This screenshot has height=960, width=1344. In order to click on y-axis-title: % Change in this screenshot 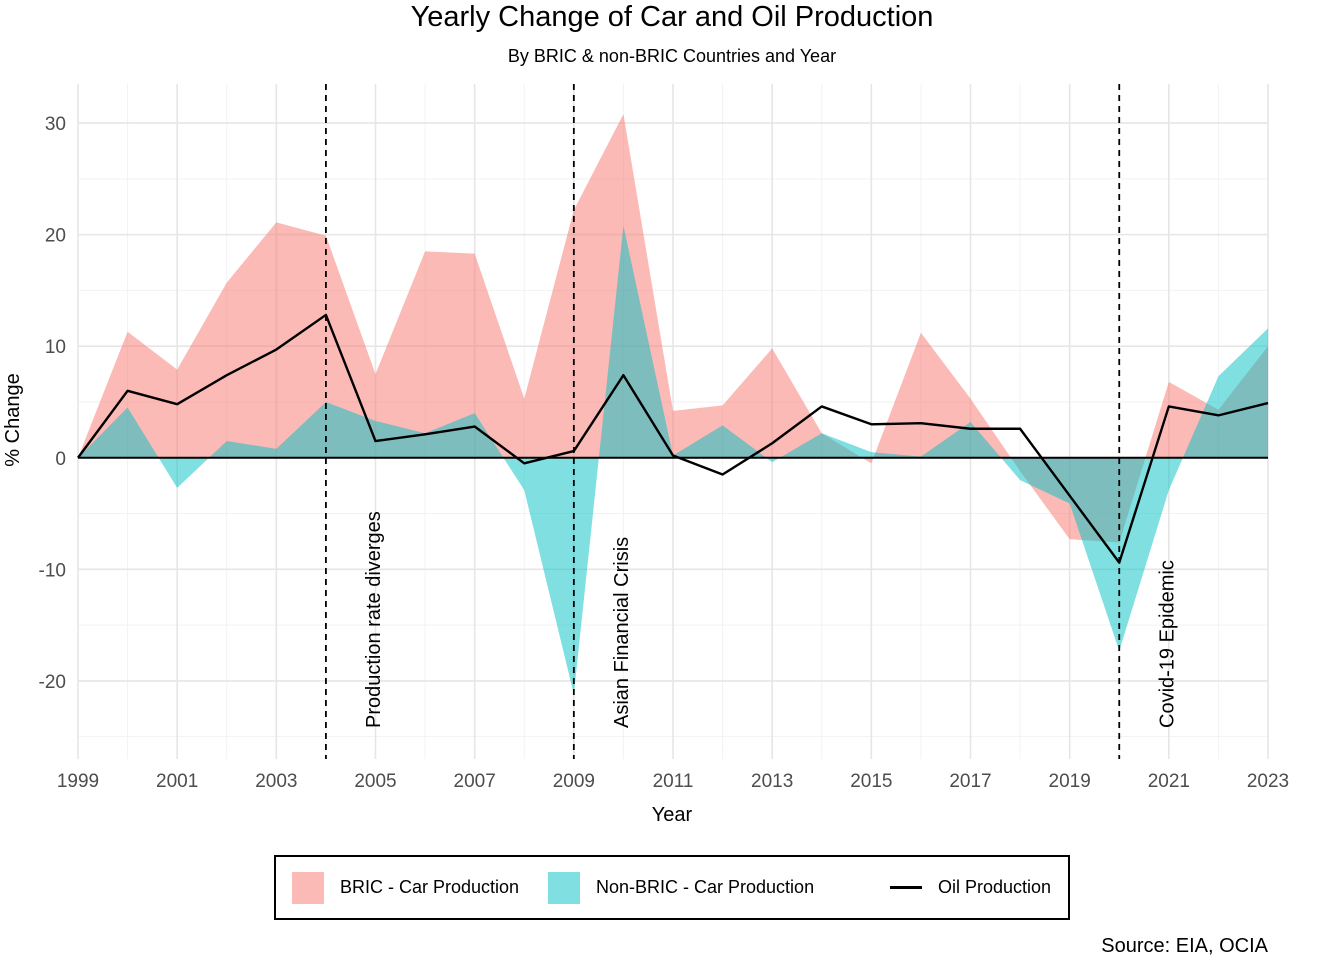, I will do `click(13, 419)`.